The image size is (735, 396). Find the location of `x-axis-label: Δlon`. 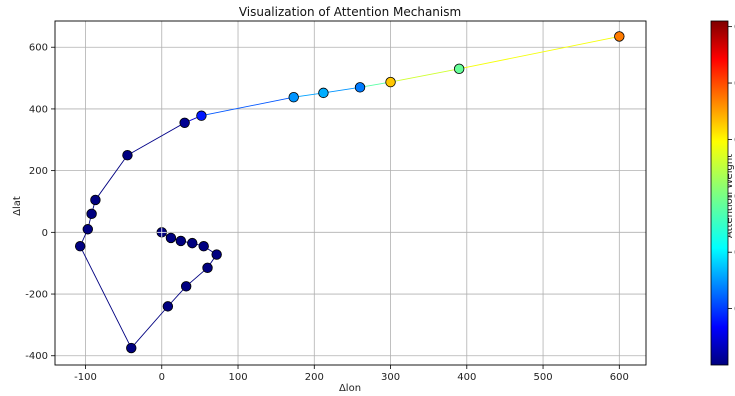

x-axis-label: Δlon is located at coordinates (350, 388).